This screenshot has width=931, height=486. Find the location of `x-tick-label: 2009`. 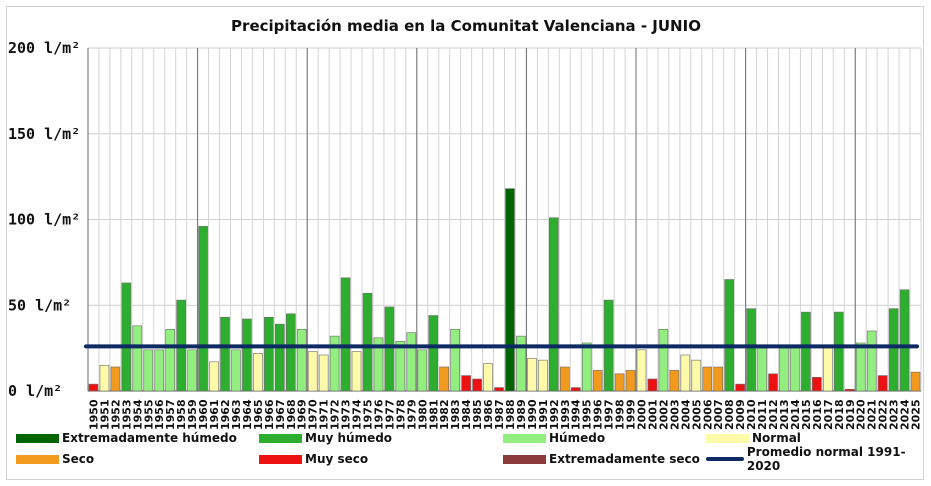

x-tick-label: 2009 is located at coordinates (740, 414).